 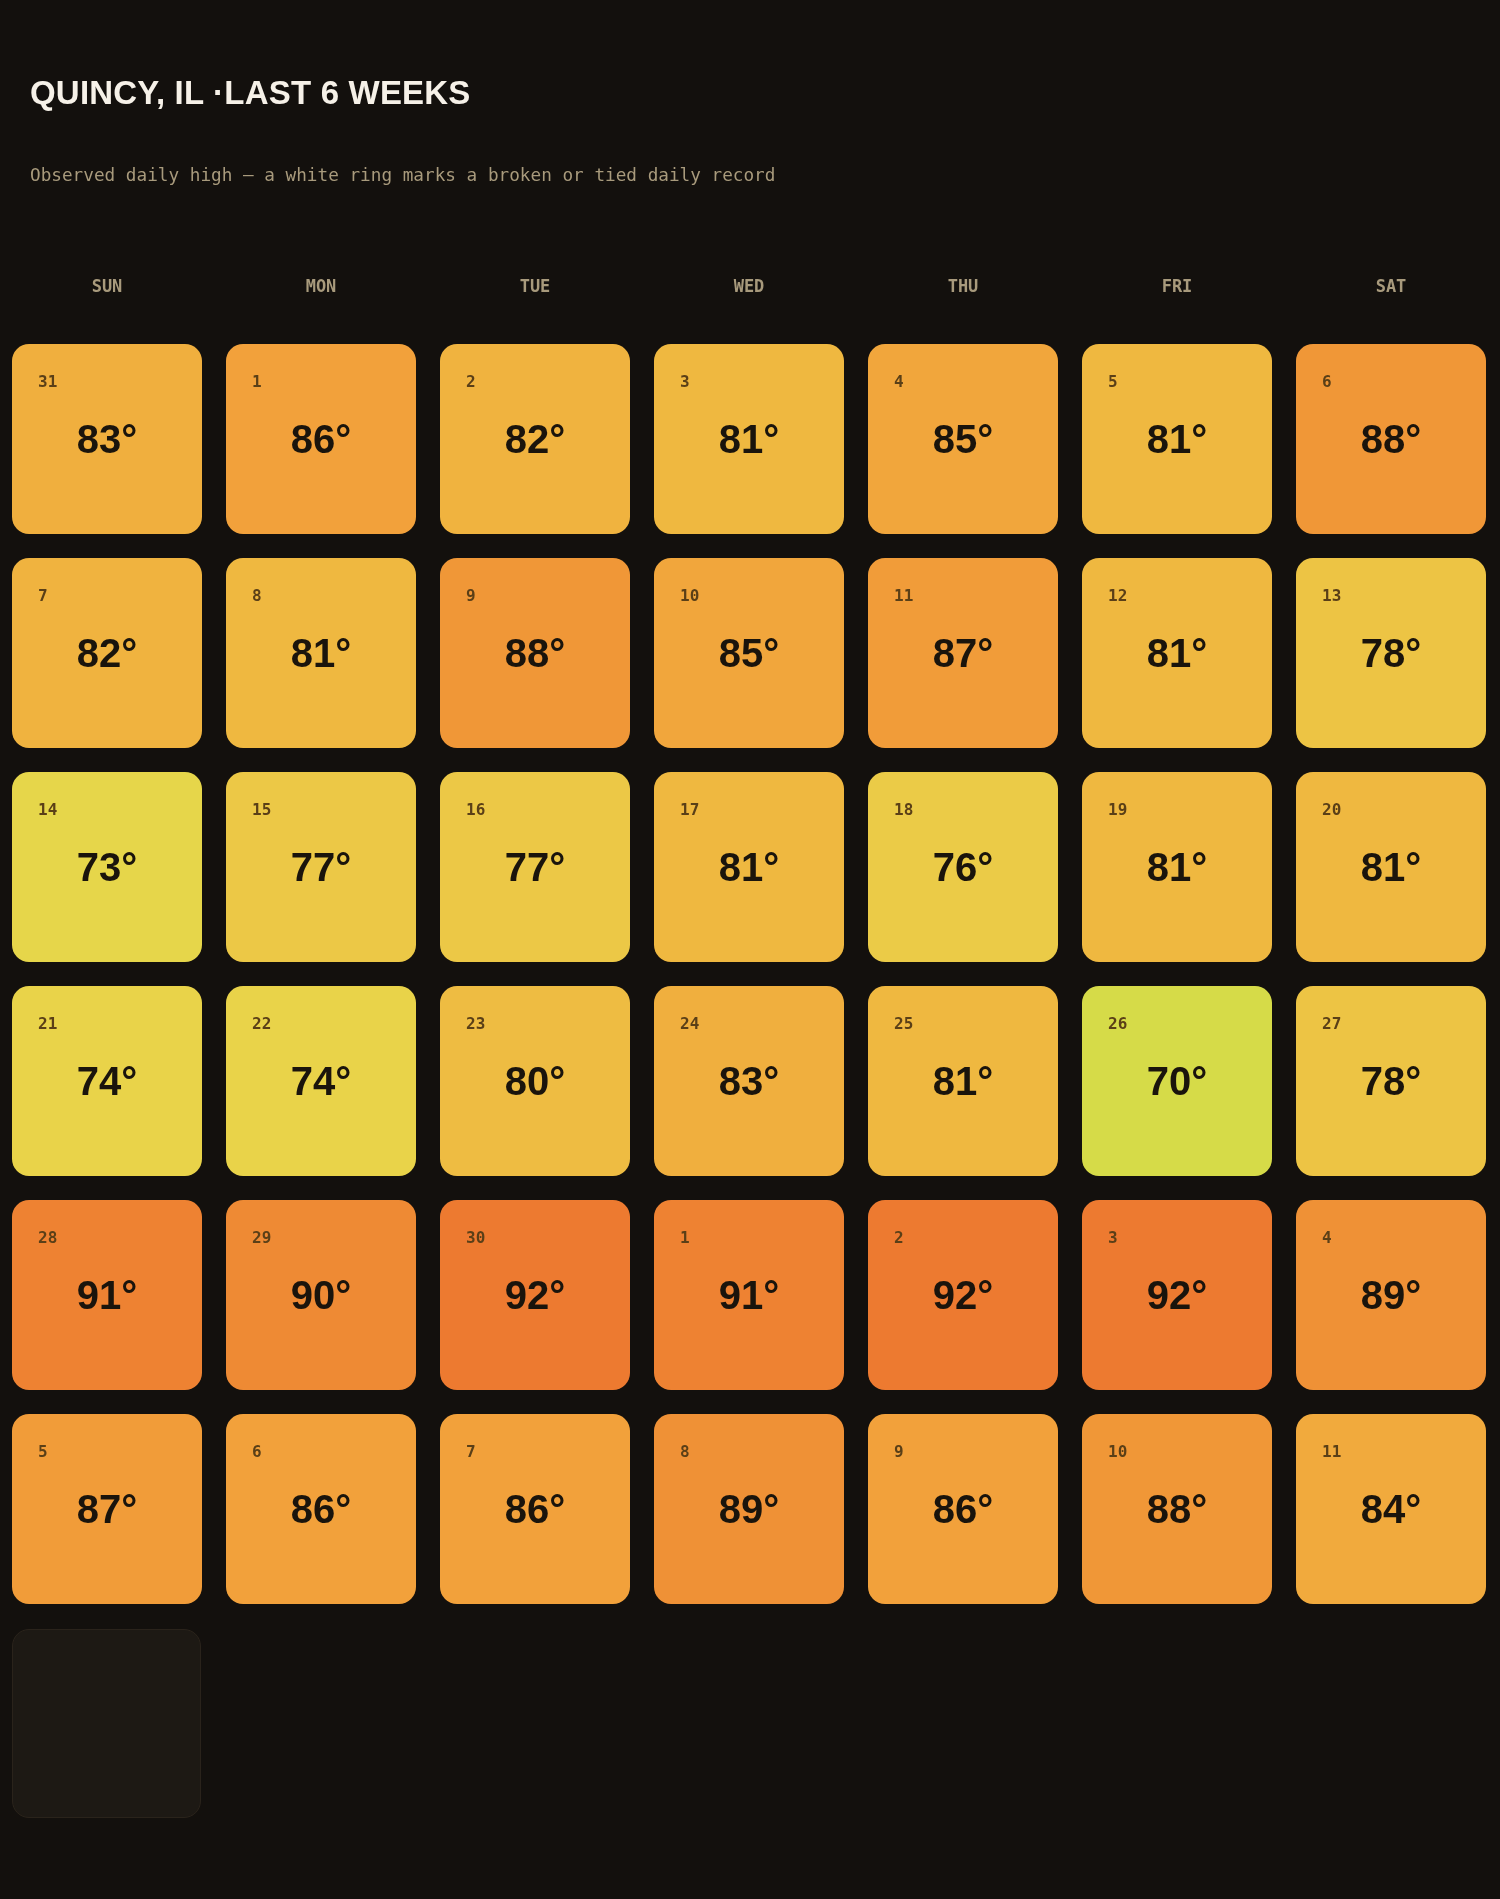 I want to click on data-label: 70°, so click(x=1177, y=1081).